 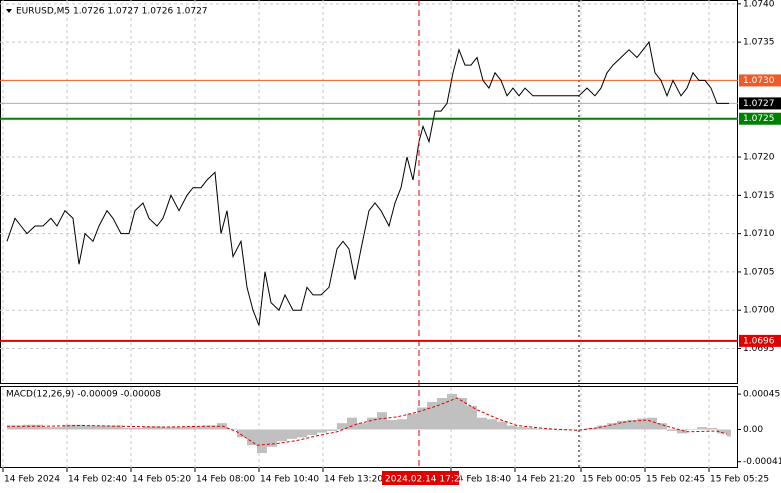 What do you see at coordinates (425, 480) in the screenshot?
I see `cursor-label: 2024.02.14 17:20` at bounding box center [425, 480].